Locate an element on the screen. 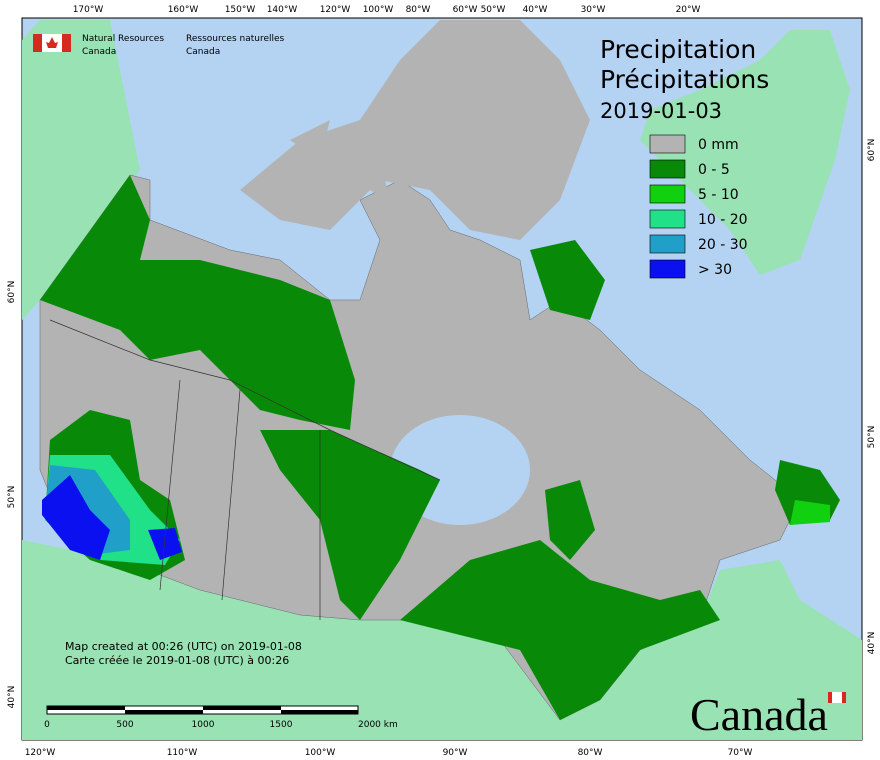 This screenshot has height=760, width=880. alaska is located at coordinates (81, 170).